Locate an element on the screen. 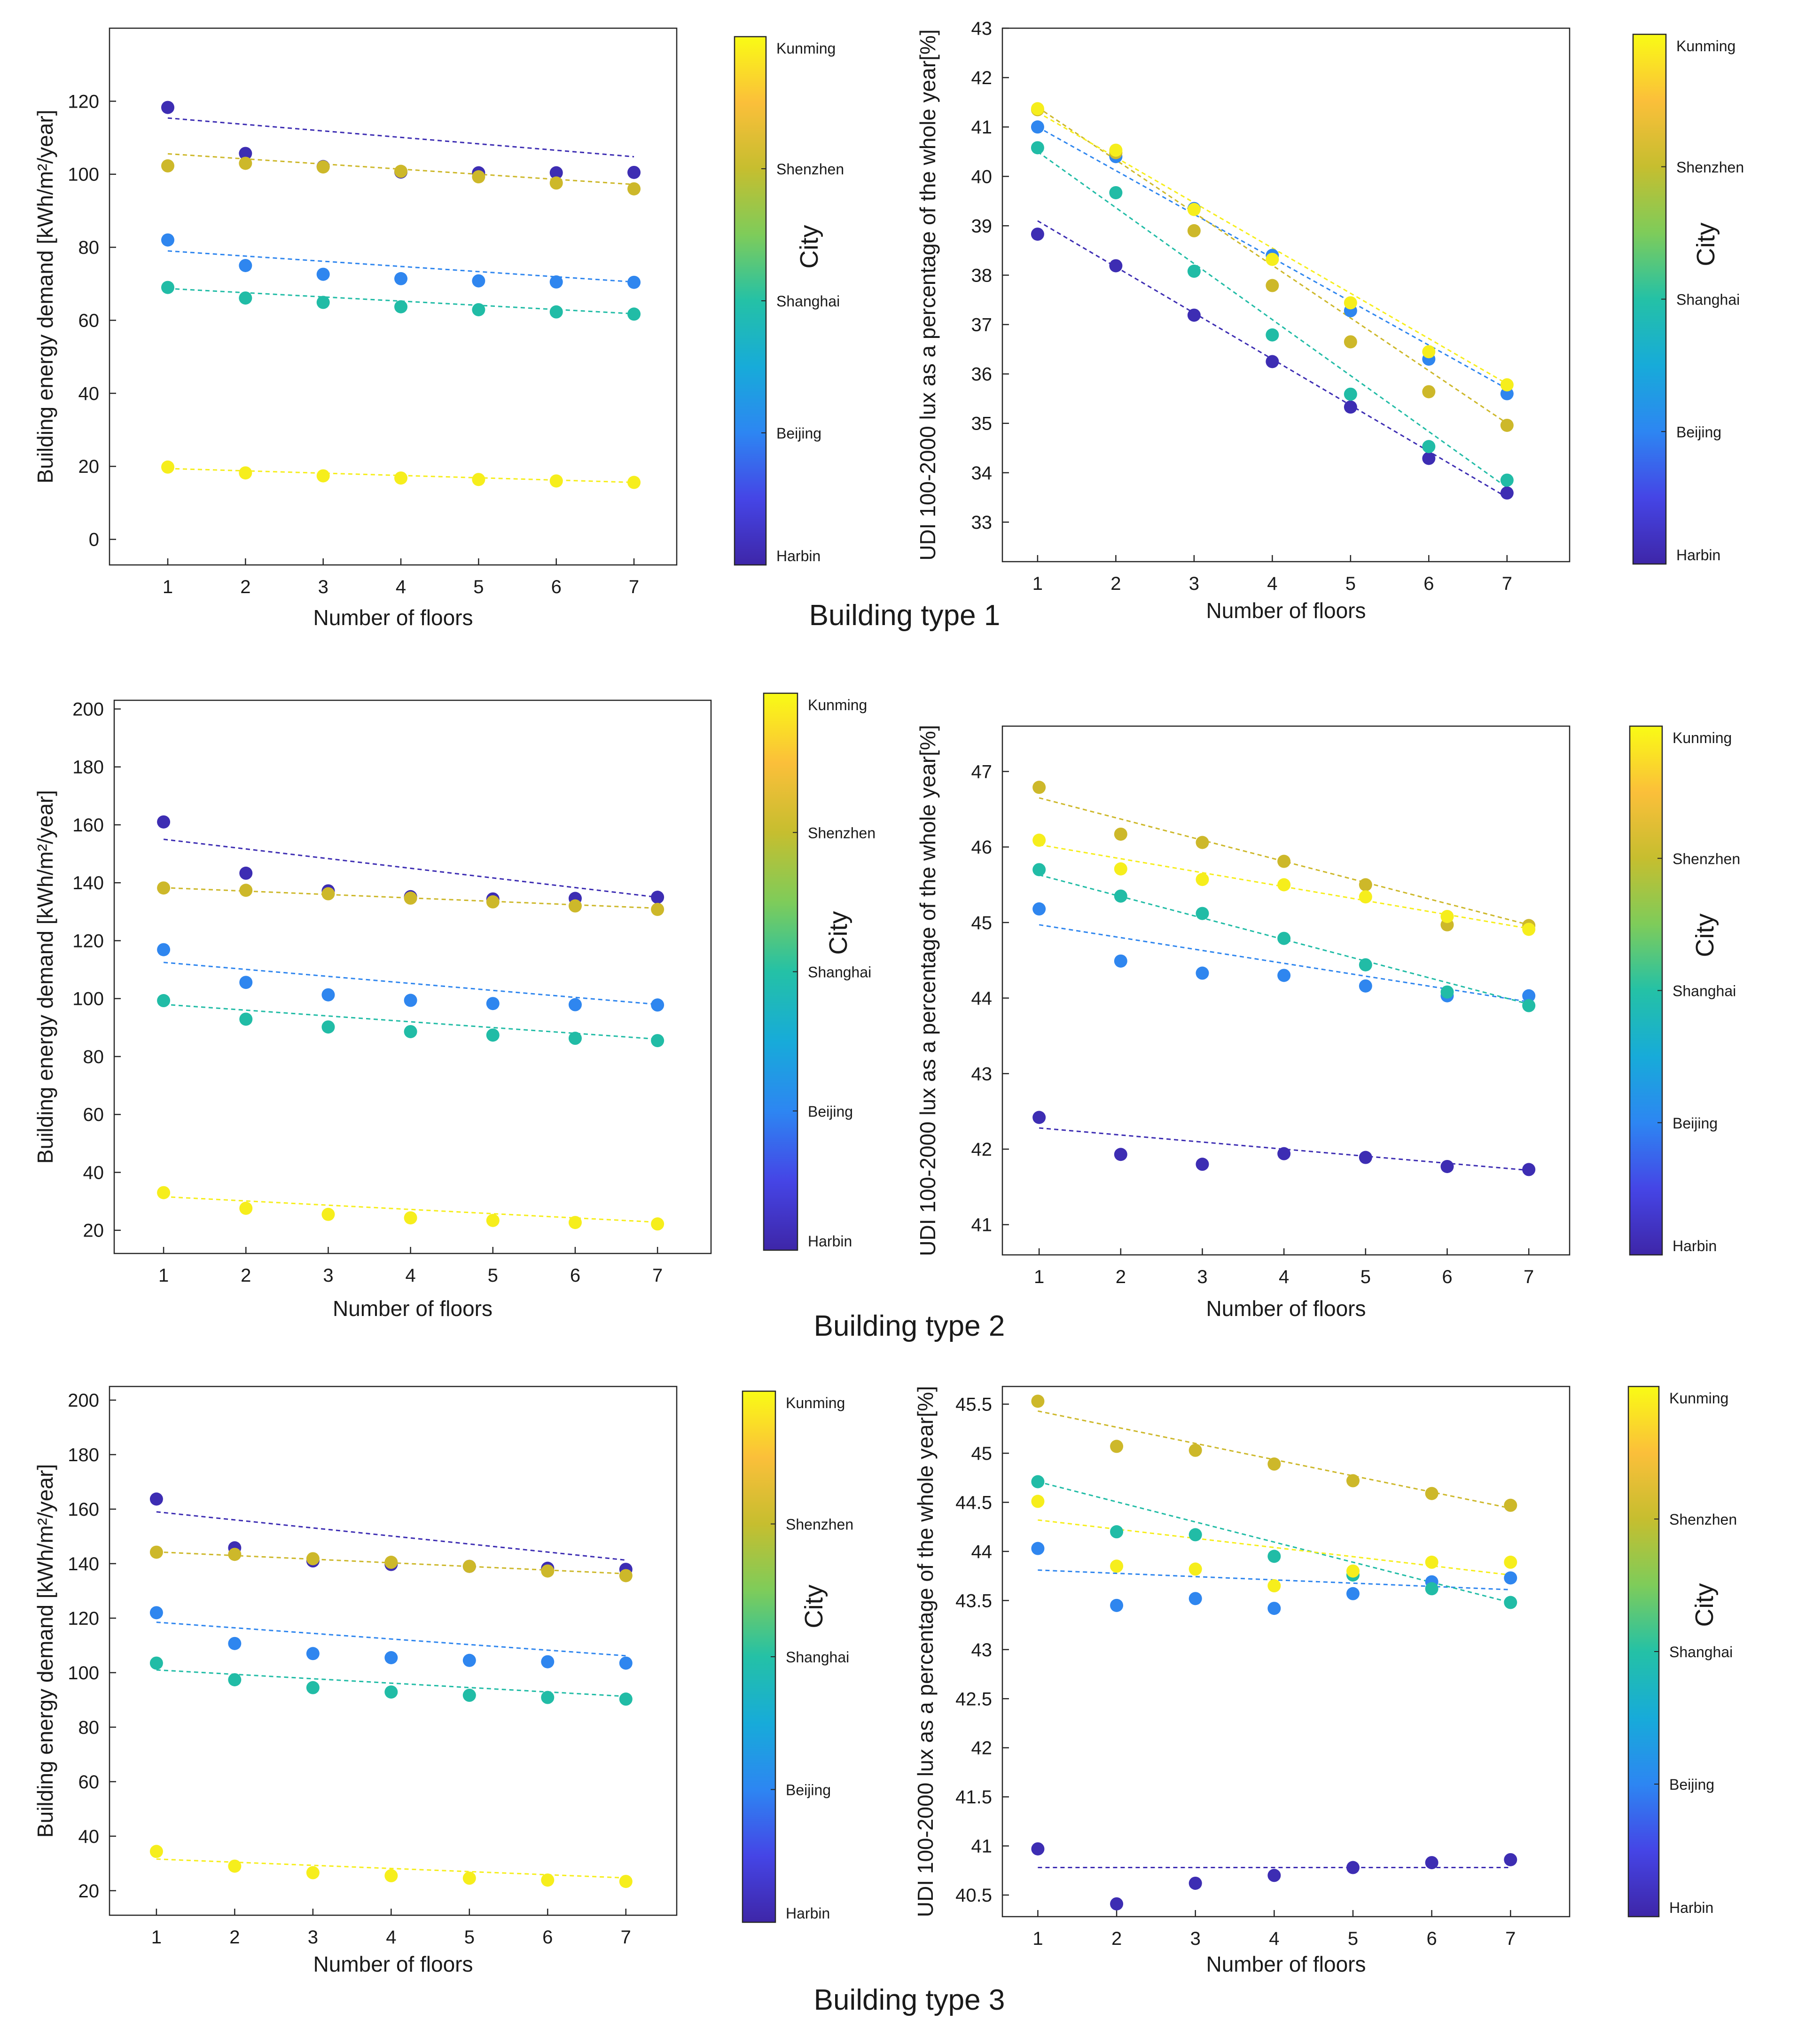 The width and height of the screenshot is (1798, 2044). section-title-building-type-1: Building type 1 is located at coordinates (905, 615).